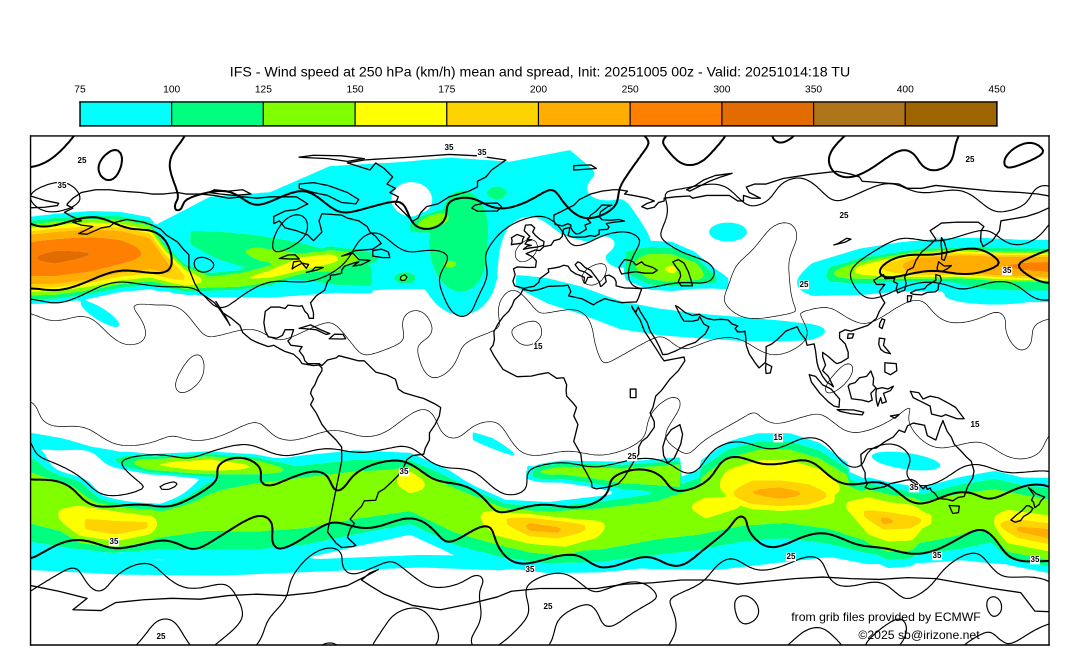 The image size is (1080, 658). Describe the element at coordinates (538, 90) in the screenshot. I see `svg-text: 200` at that location.